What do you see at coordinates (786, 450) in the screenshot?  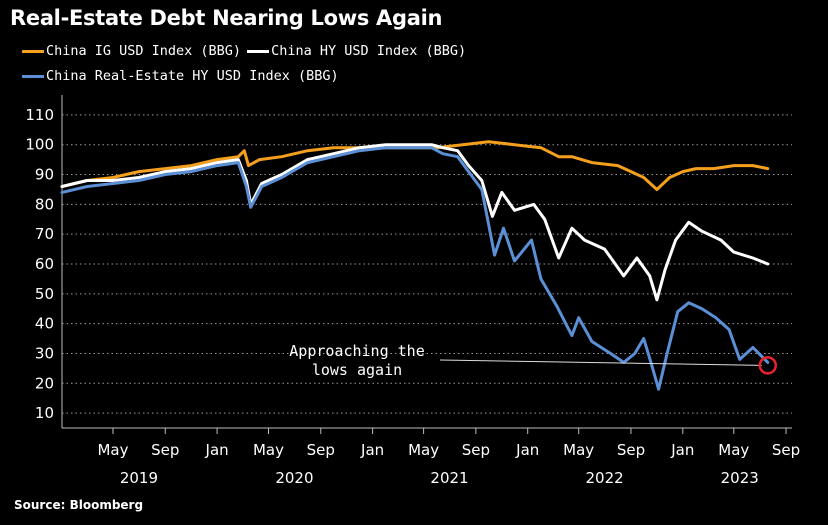 I see `x-tick-13: Sep` at bounding box center [786, 450].